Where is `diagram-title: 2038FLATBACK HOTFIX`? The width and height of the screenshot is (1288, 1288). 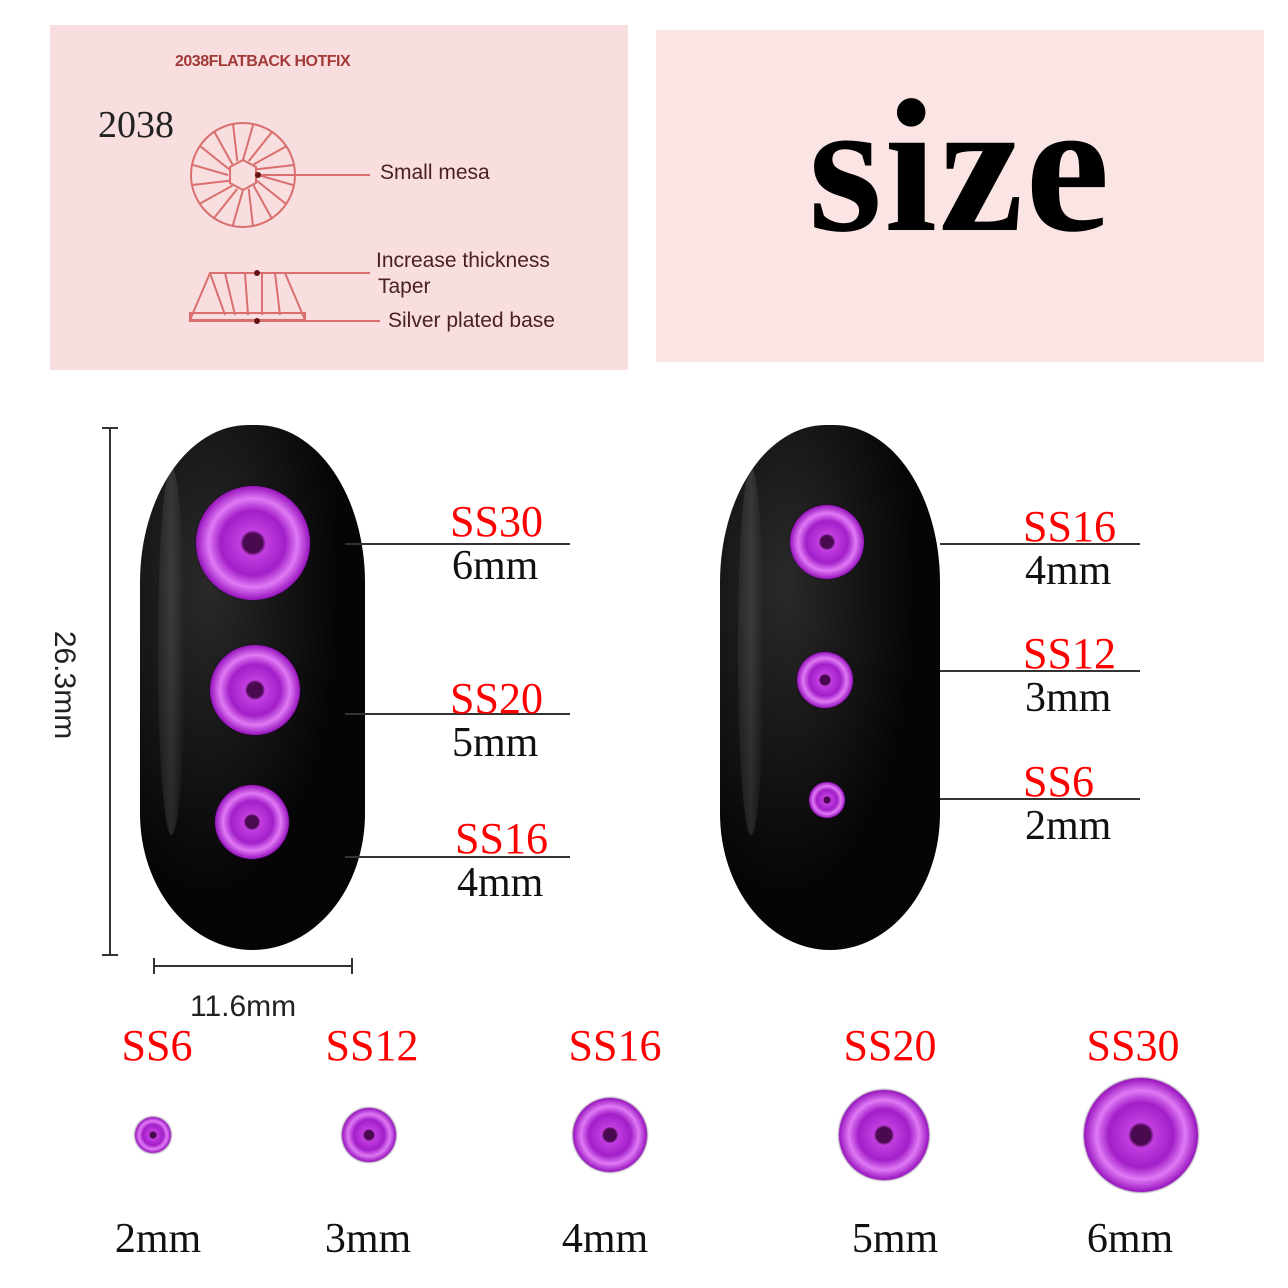 diagram-title: 2038FLATBACK HOTFIX is located at coordinates (263, 61).